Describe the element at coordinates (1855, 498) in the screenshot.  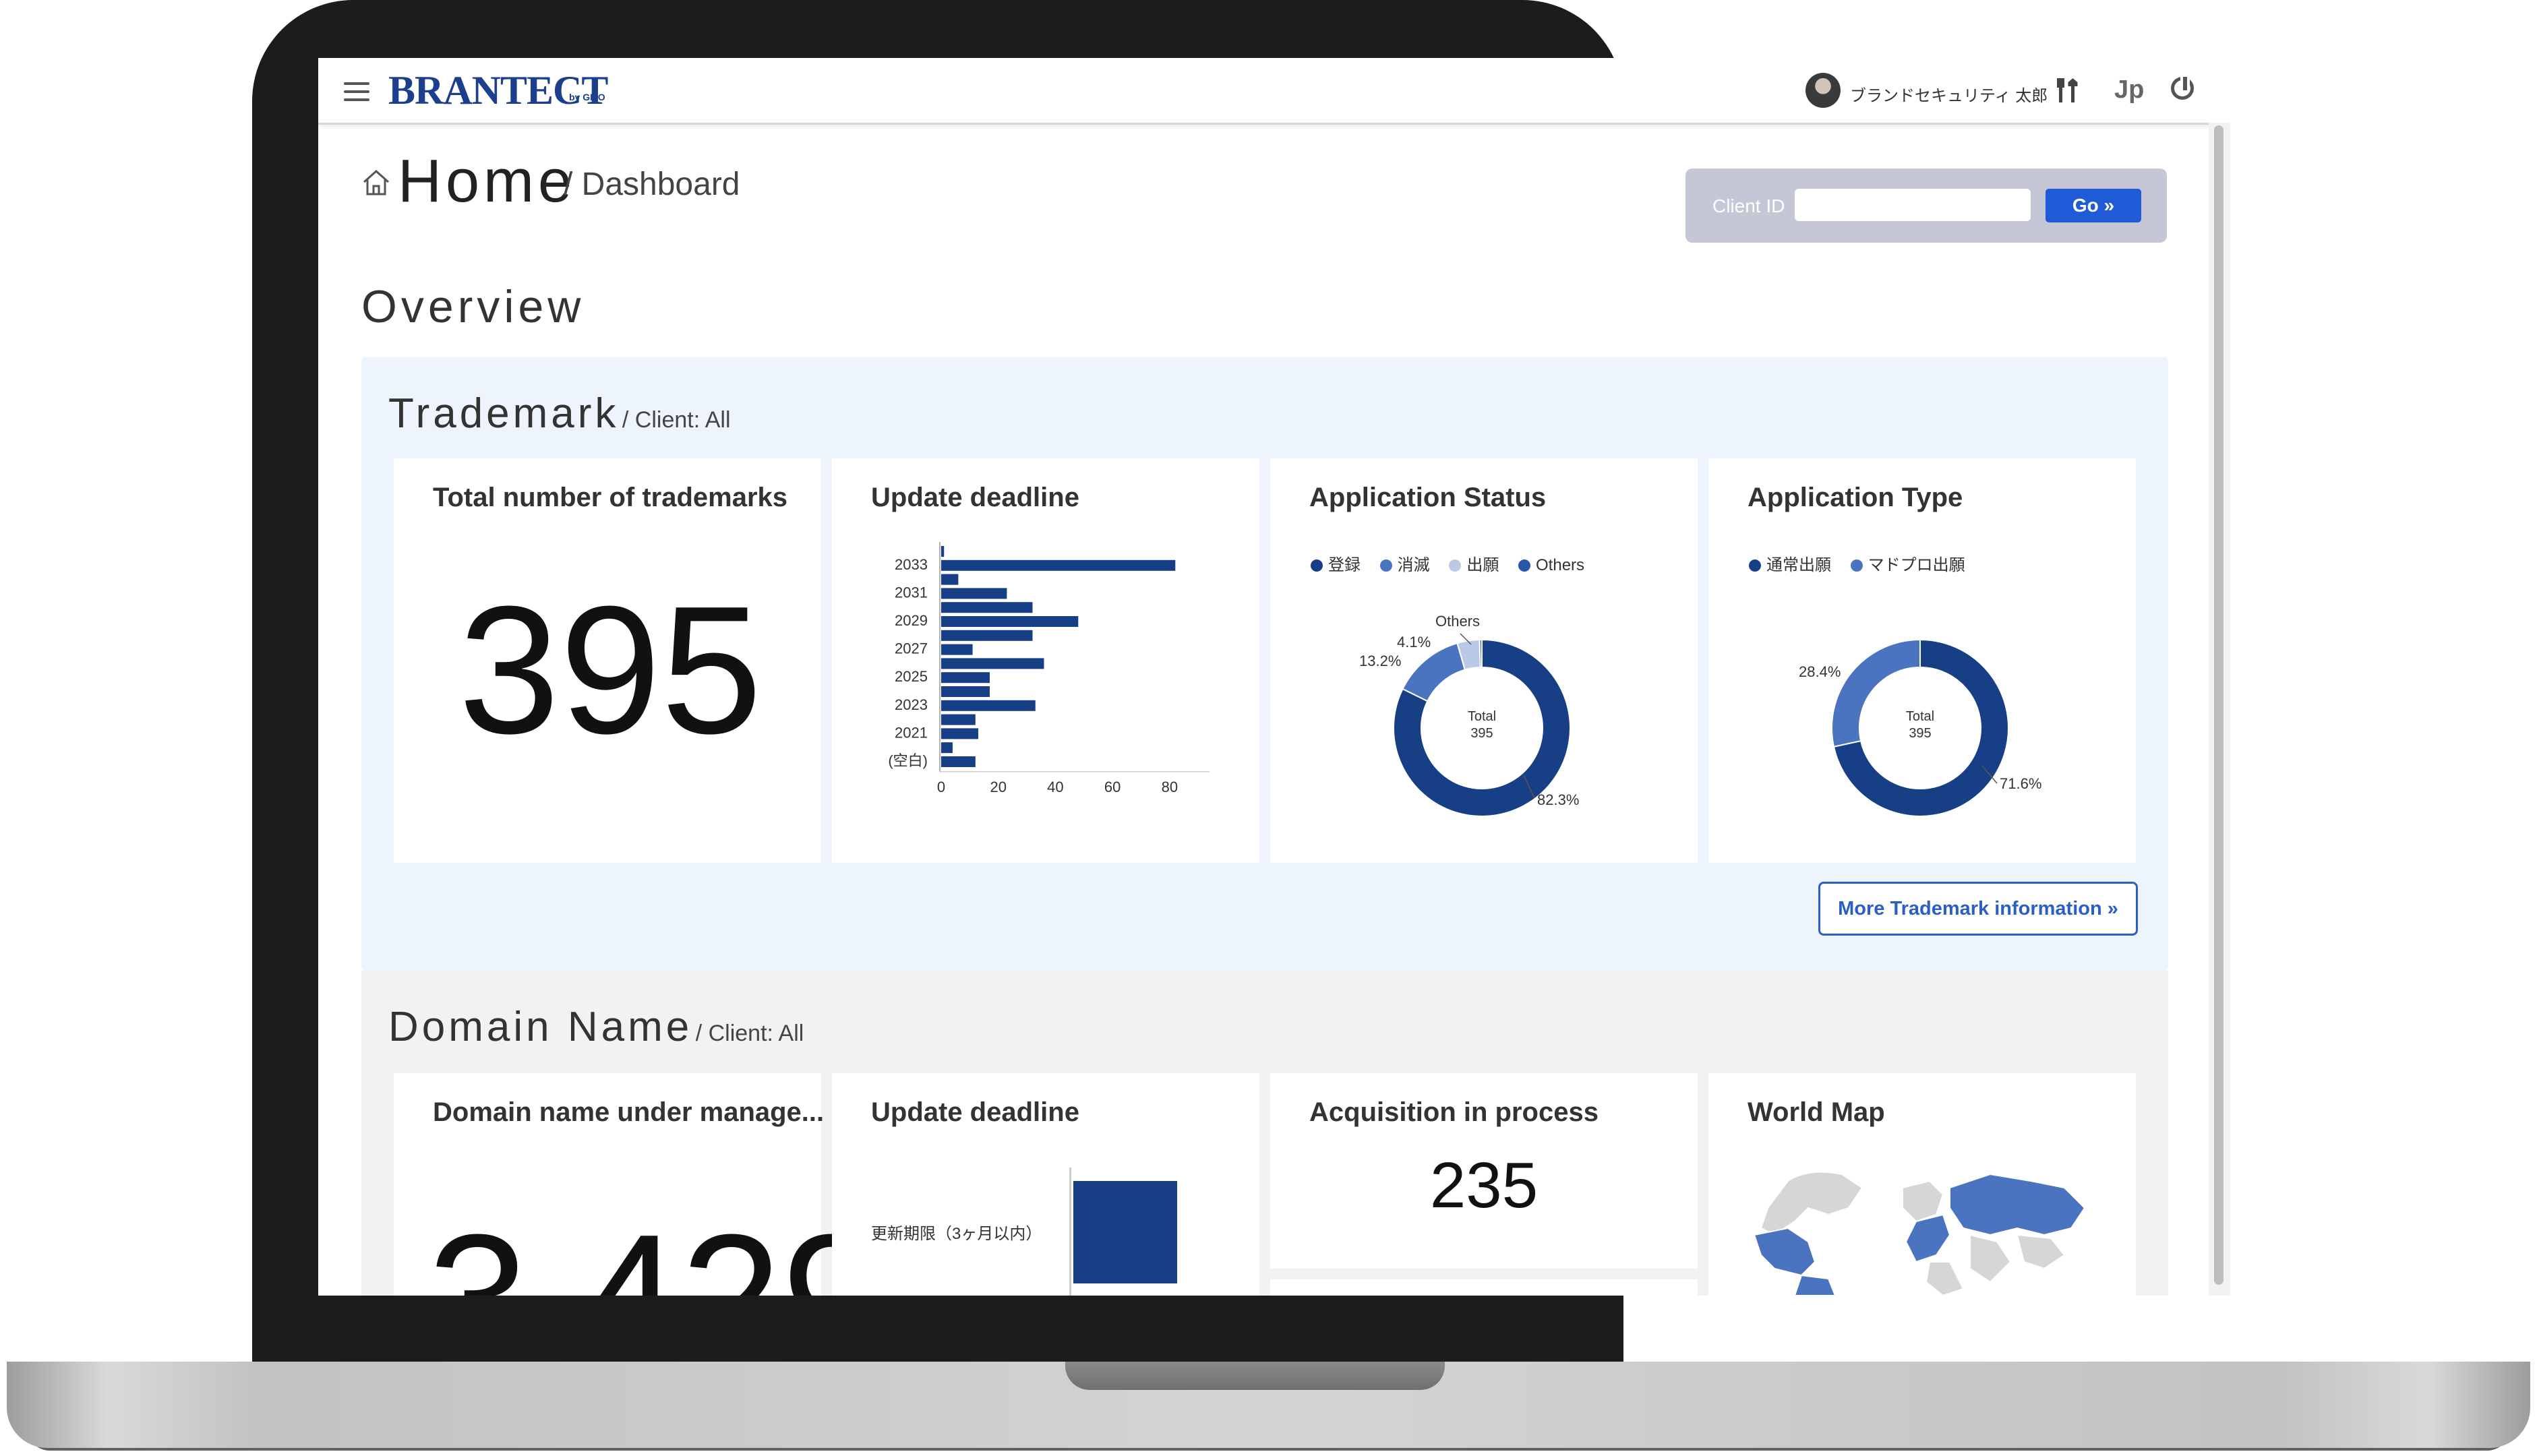
I see `card-title: Application Type` at that location.